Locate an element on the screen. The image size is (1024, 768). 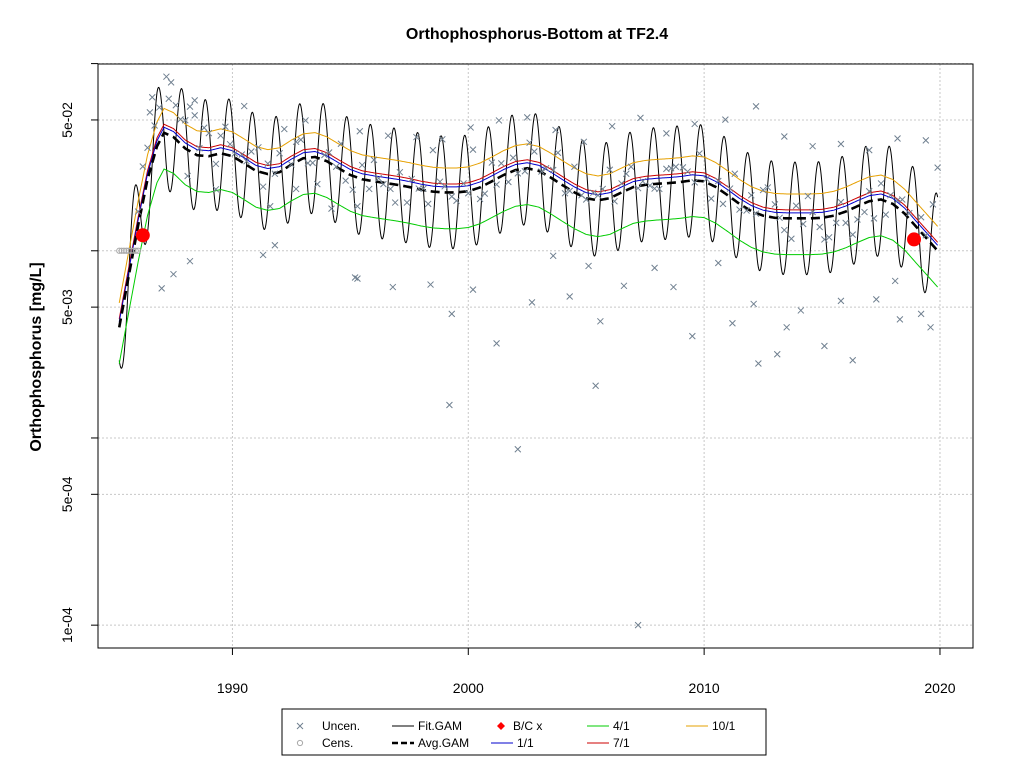
legend-item: Avg.GAM is located at coordinates (430, 743).